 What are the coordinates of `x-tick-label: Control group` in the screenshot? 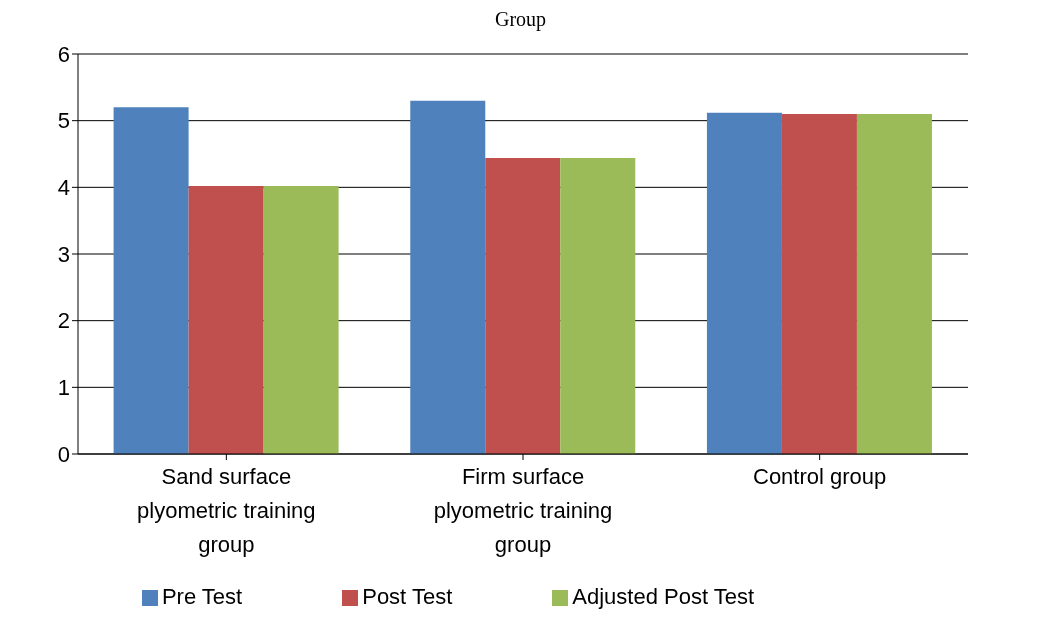 It's located at (820, 476).